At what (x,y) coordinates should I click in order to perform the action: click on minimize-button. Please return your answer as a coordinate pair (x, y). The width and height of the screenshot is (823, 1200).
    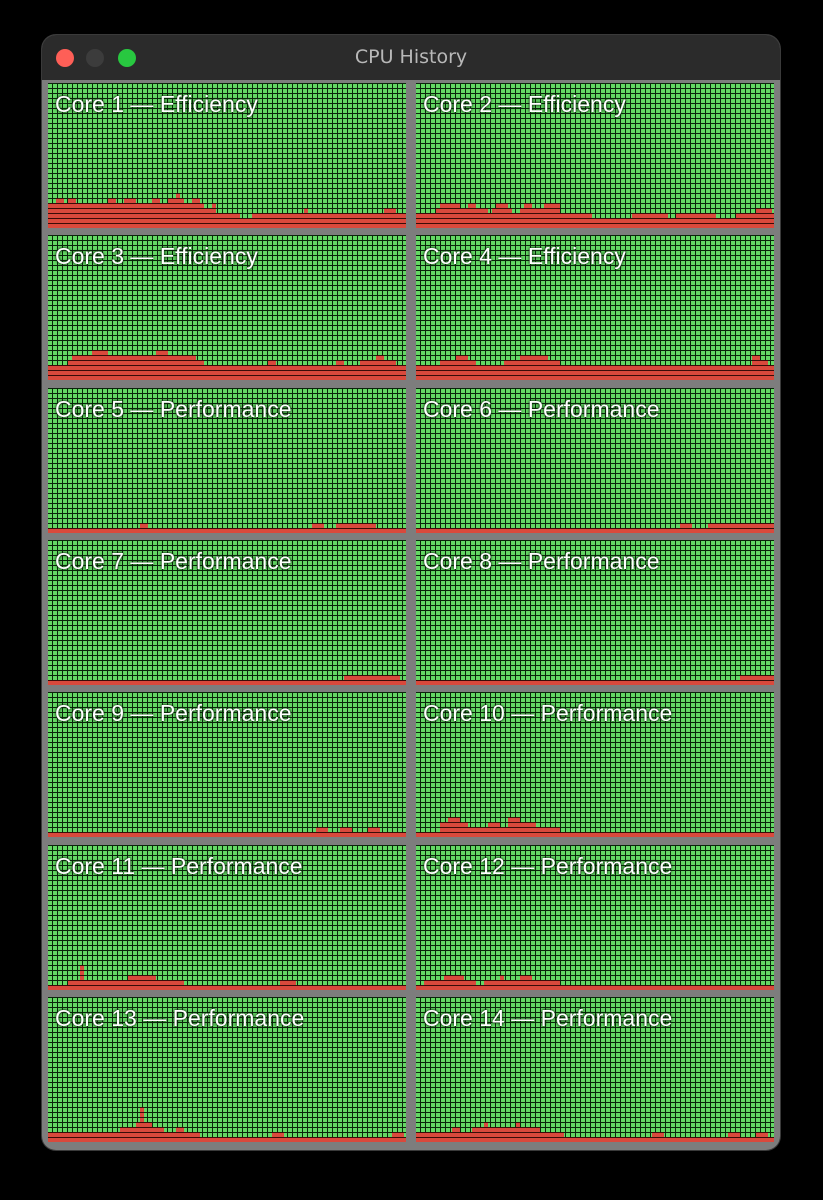
    Looking at the image, I should click on (95, 58).